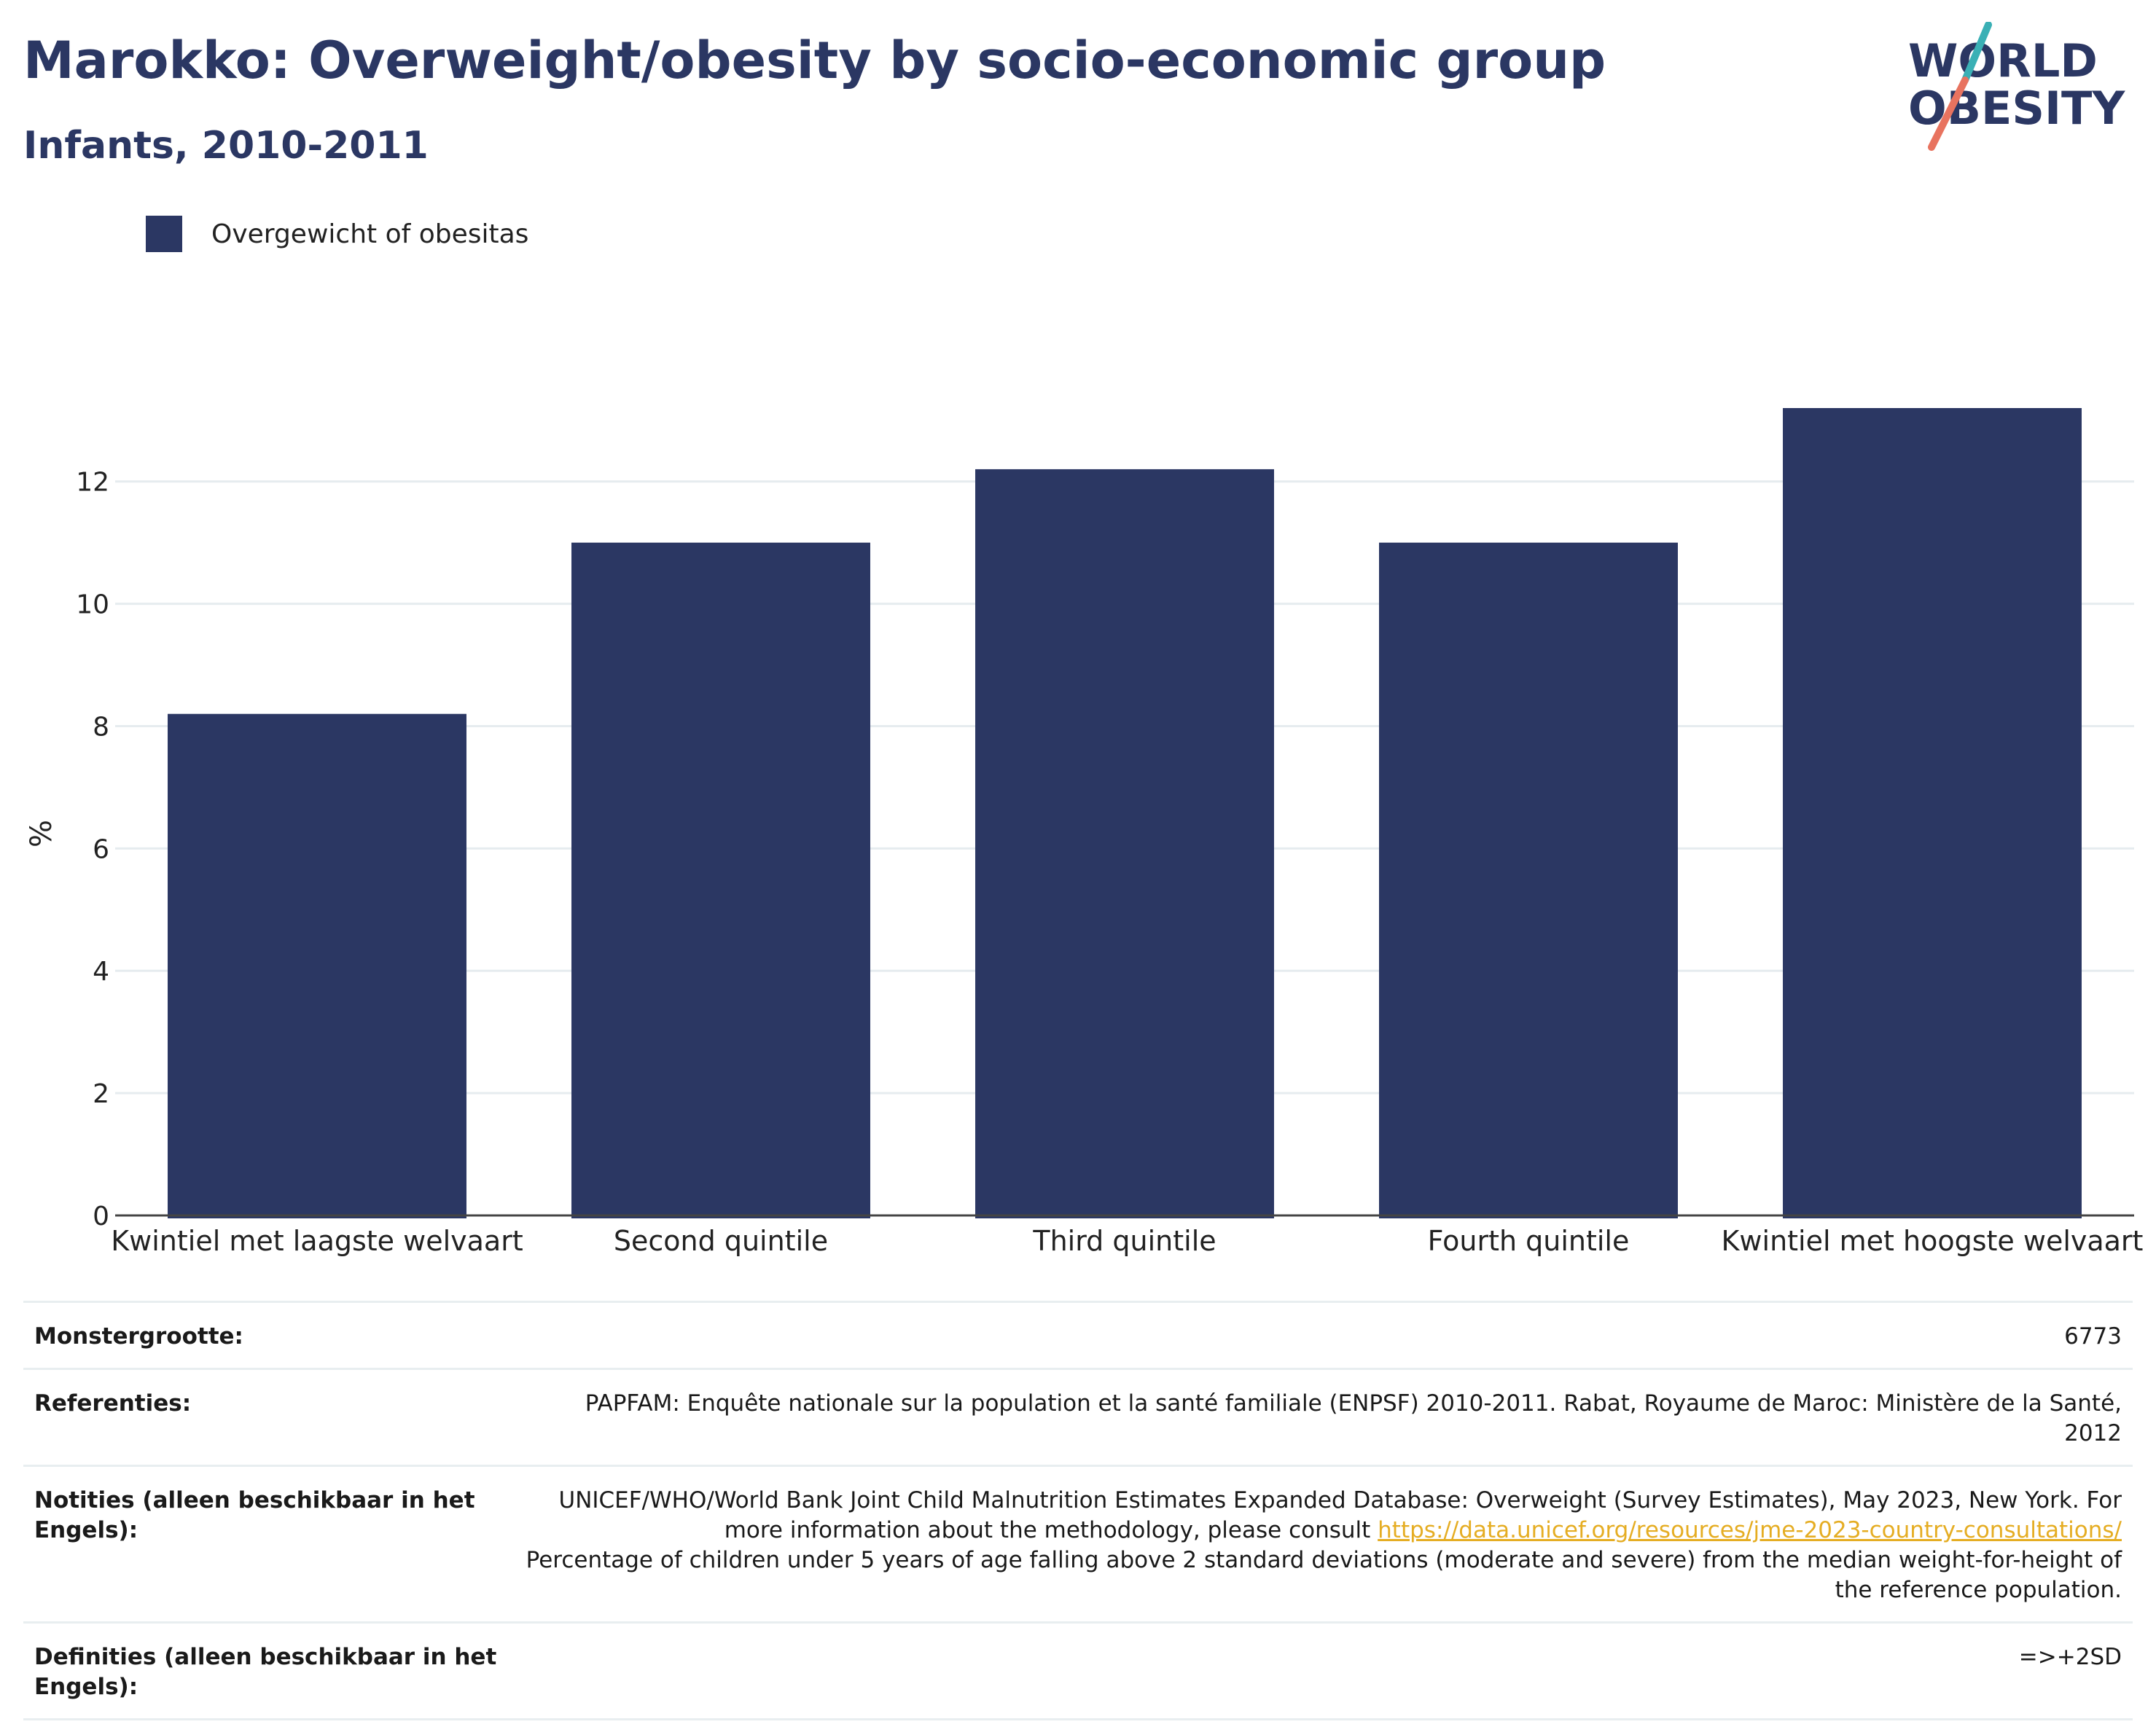 The image size is (2156, 1735). What do you see at coordinates (101, 1216) in the screenshot?
I see `y-tick-label: 0` at bounding box center [101, 1216].